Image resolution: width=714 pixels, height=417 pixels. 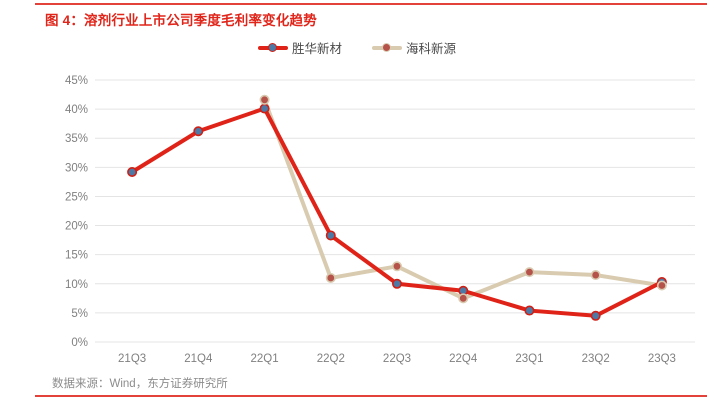 What do you see at coordinates (264, 359) in the screenshot?
I see `x-tick-label: 22Q1` at bounding box center [264, 359].